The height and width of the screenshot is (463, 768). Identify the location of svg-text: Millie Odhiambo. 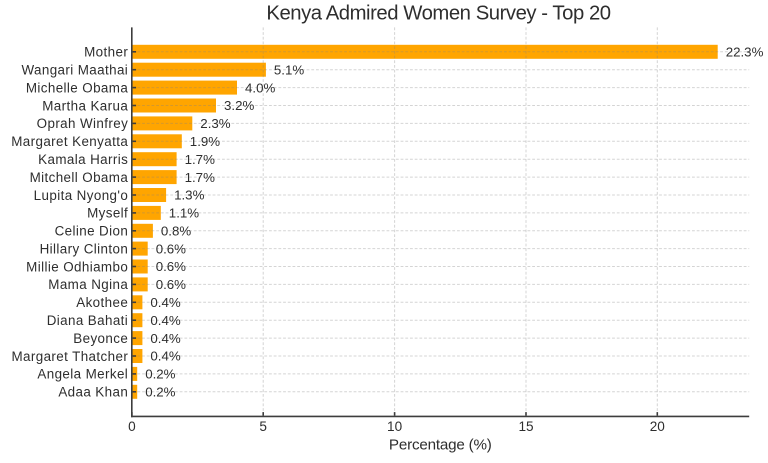
(77, 266).